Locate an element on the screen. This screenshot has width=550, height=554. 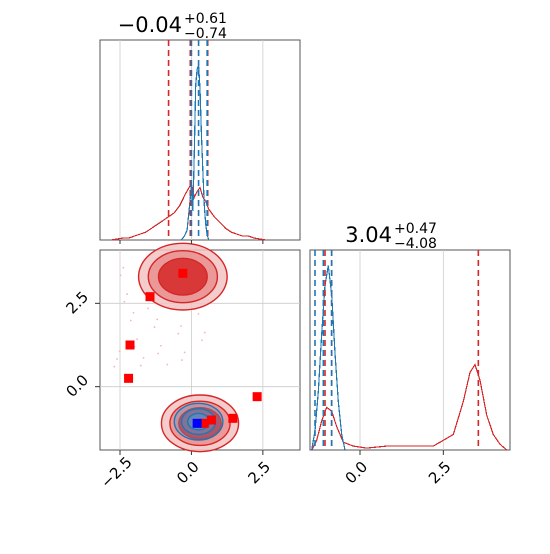
hist-x-red-series is located at coordinates (188, 211).